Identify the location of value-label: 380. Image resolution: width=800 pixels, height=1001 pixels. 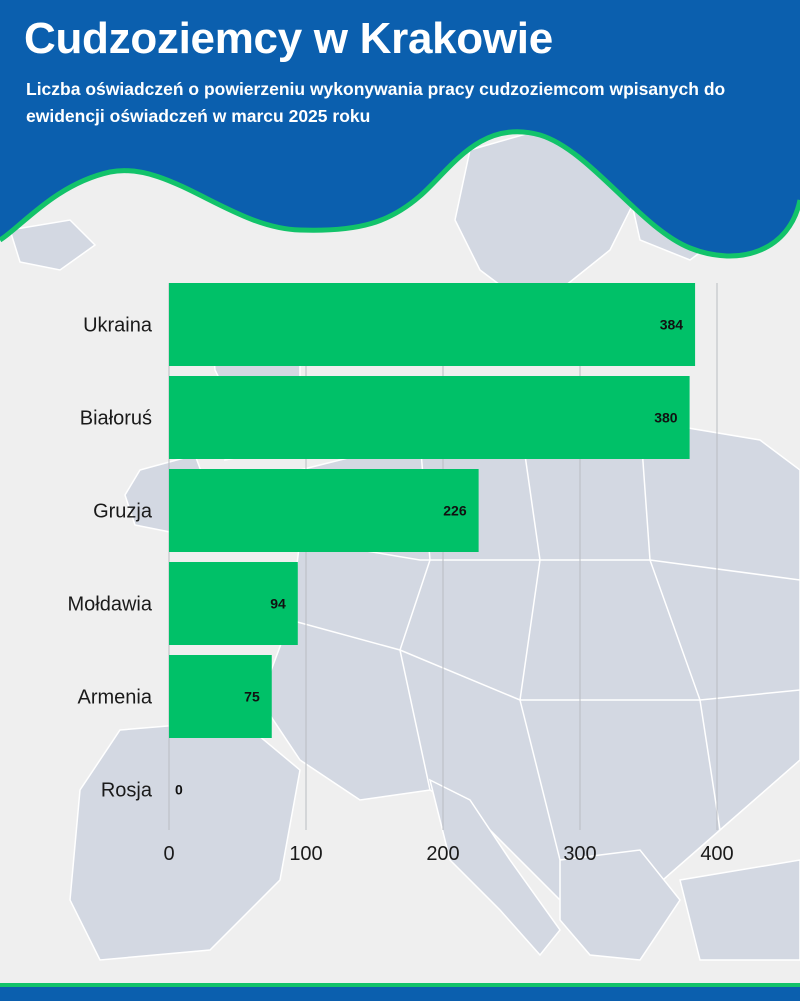
(666, 418).